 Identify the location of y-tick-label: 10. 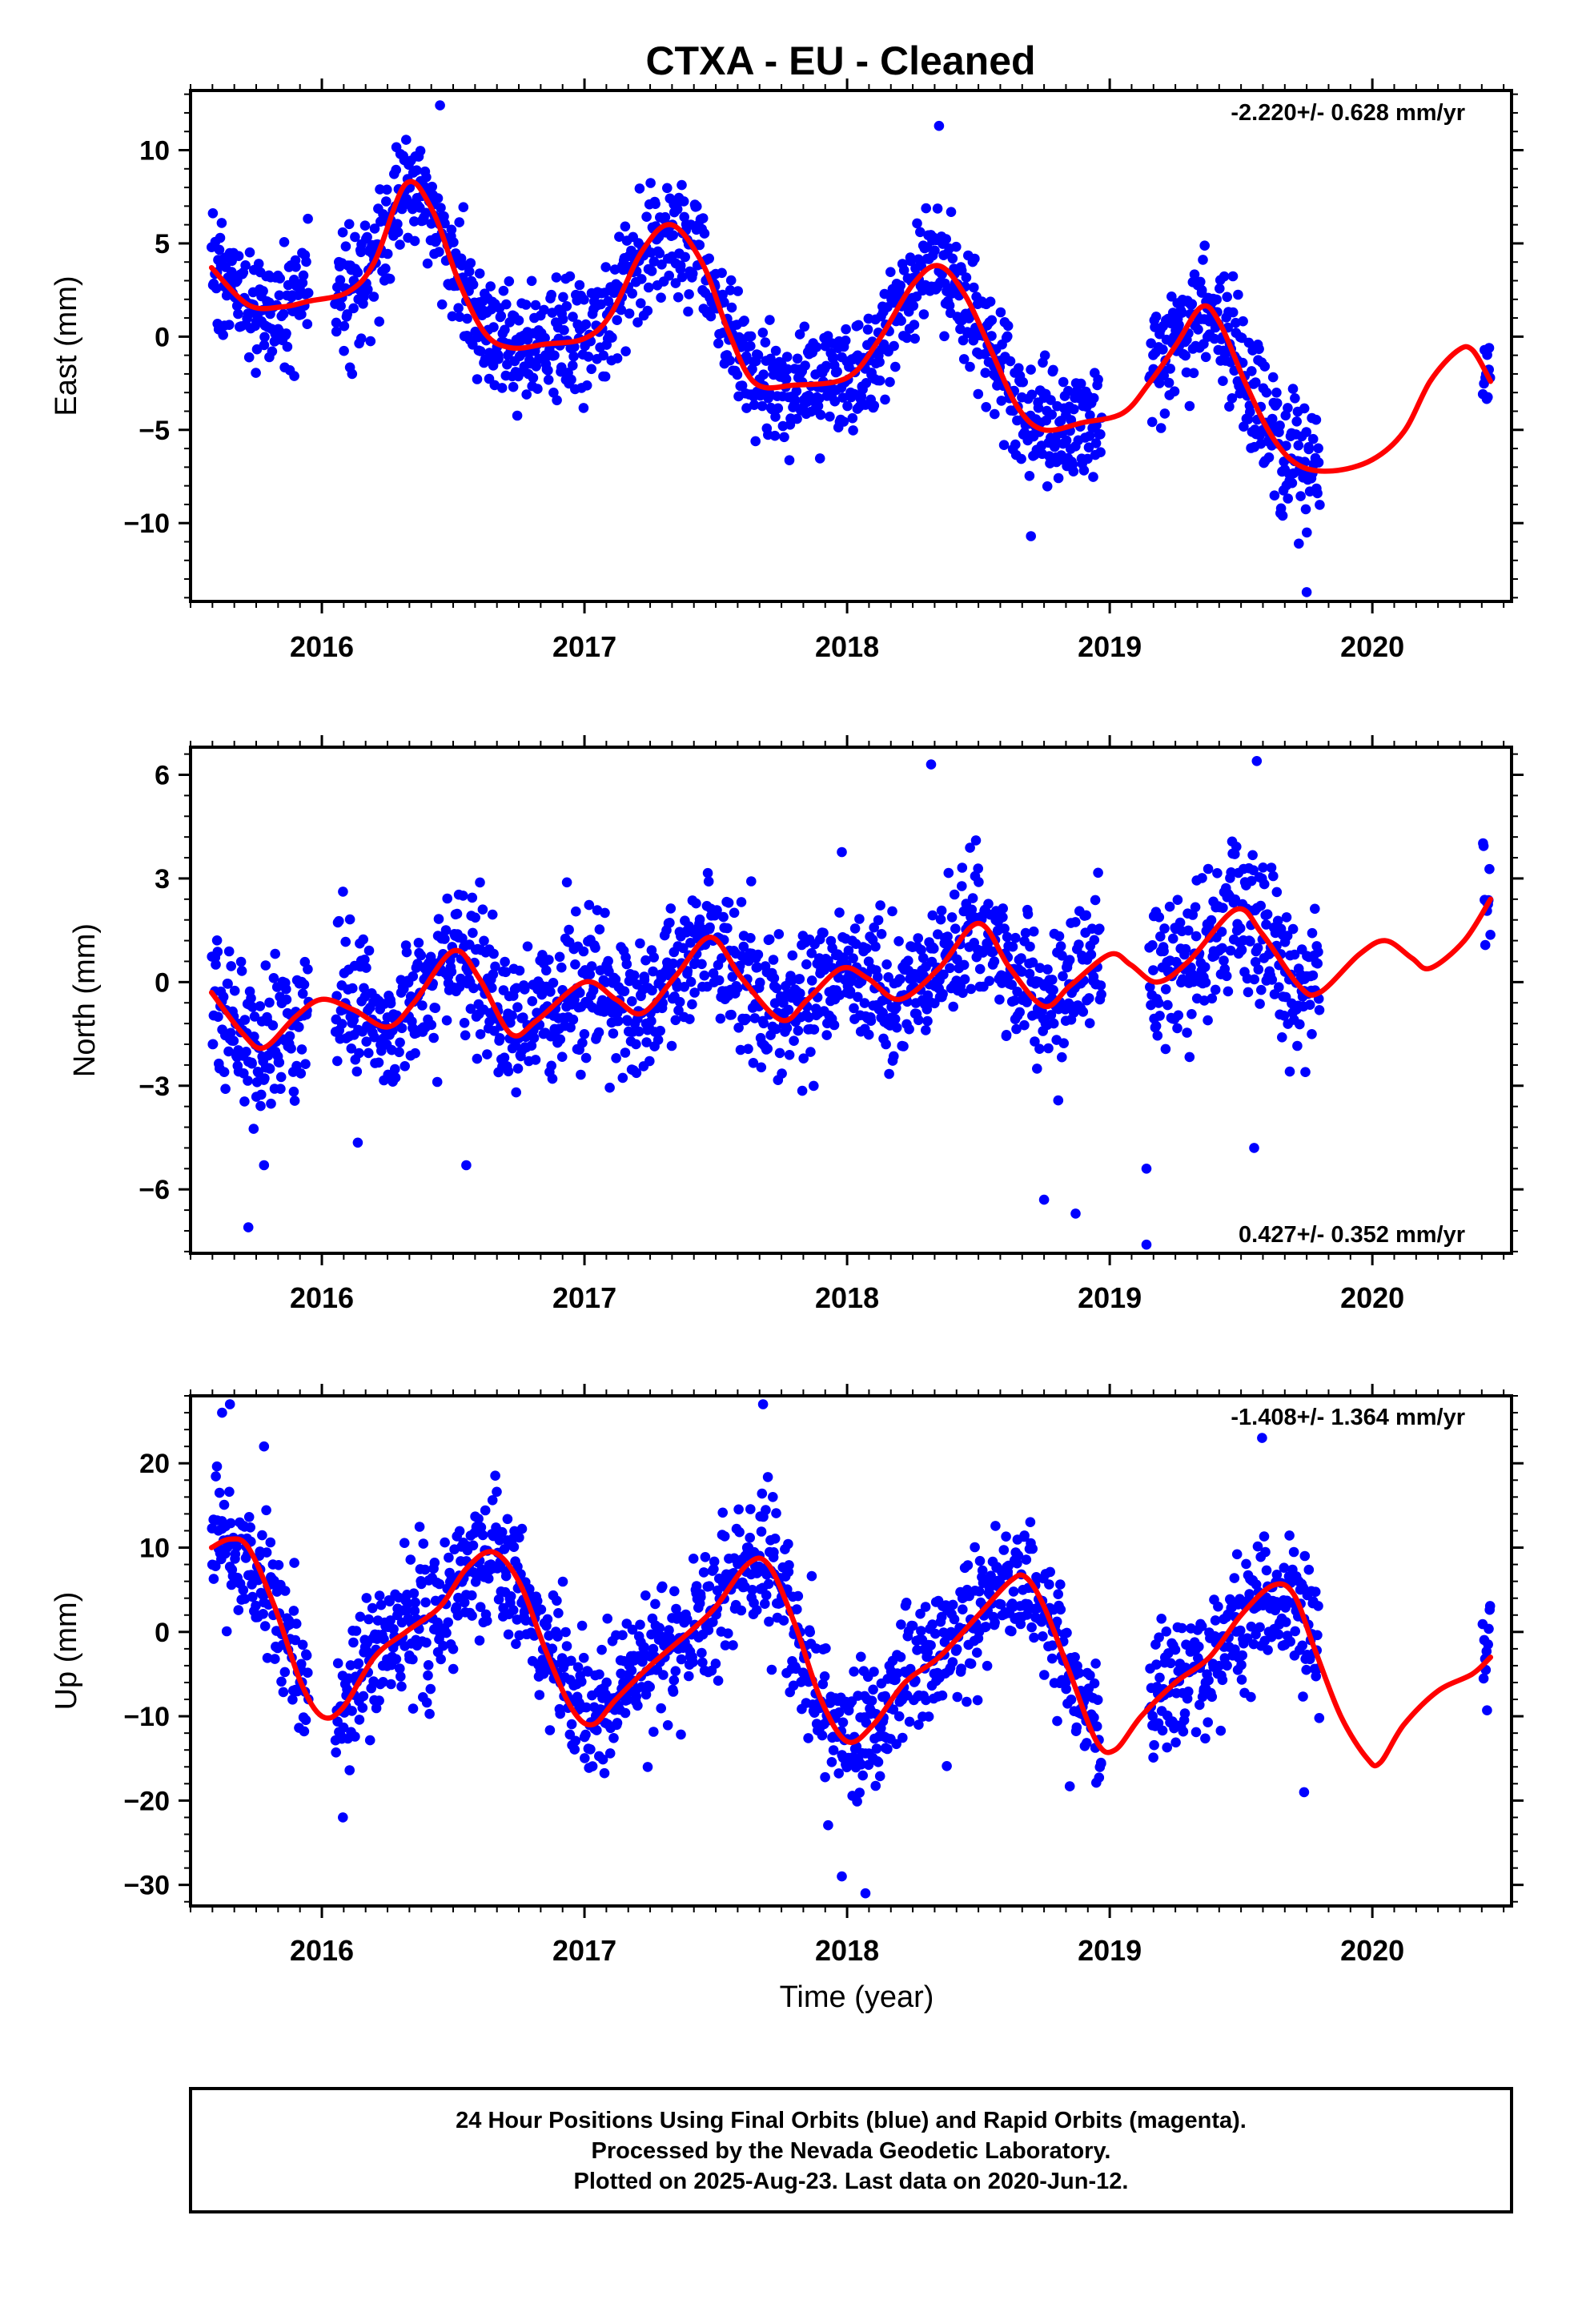
(154, 1549).